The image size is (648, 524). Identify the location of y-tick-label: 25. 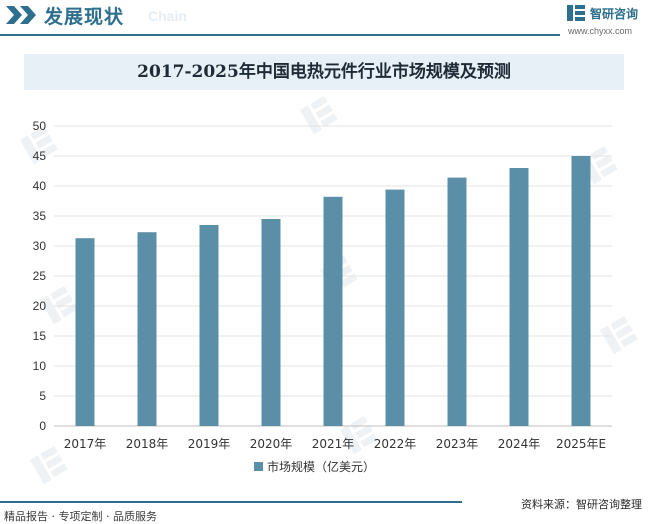
(40, 276).